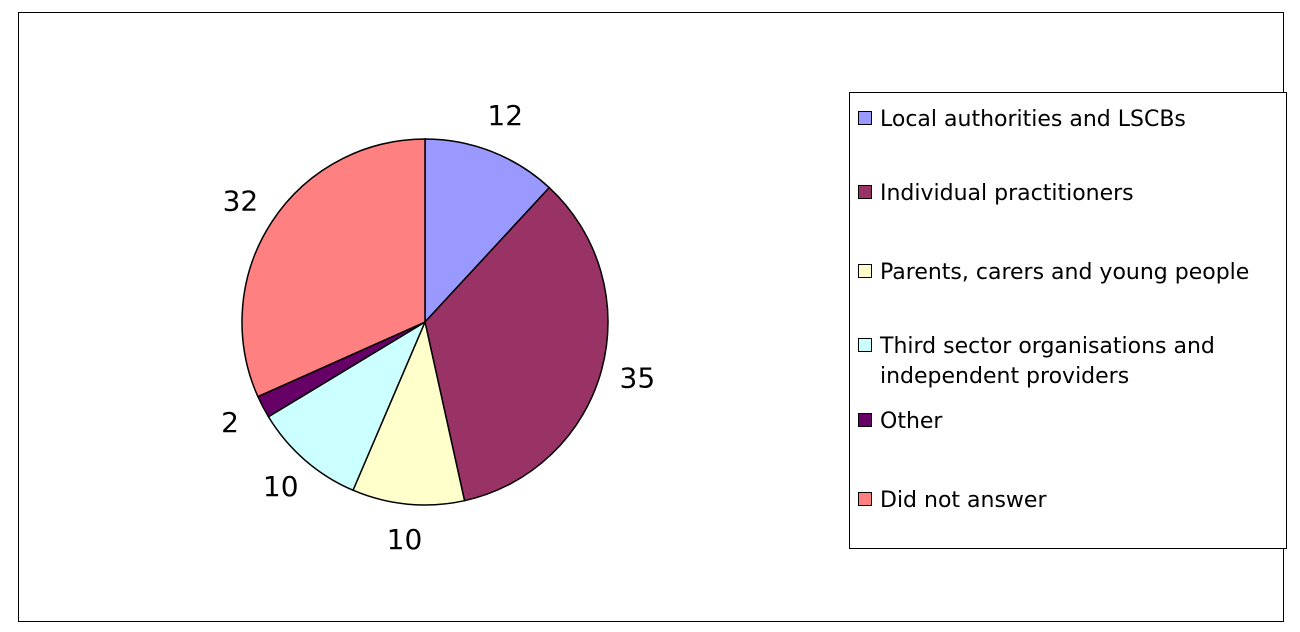  I want to click on pie-slice-local-authorities, so click(487, 231).